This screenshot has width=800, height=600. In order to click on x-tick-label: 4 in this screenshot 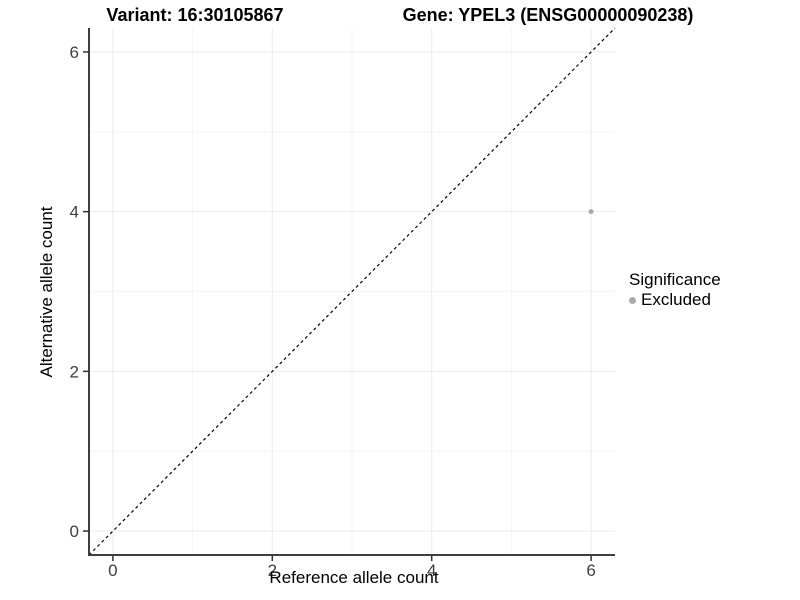, I will do `click(431, 570)`.